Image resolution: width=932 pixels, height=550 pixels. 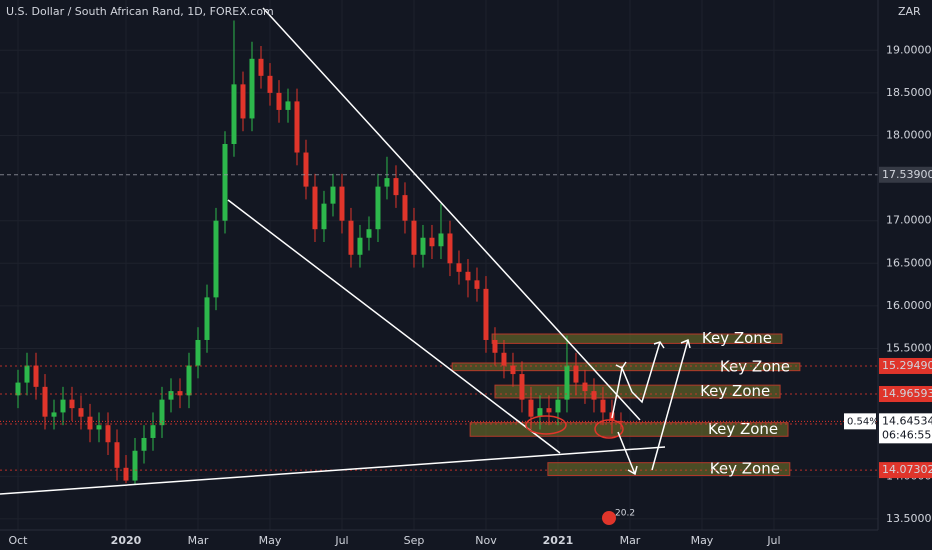 What do you see at coordinates (909, 348) in the screenshot?
I see `y-tick-label: 15.50000` at bounding box center [909, 348].